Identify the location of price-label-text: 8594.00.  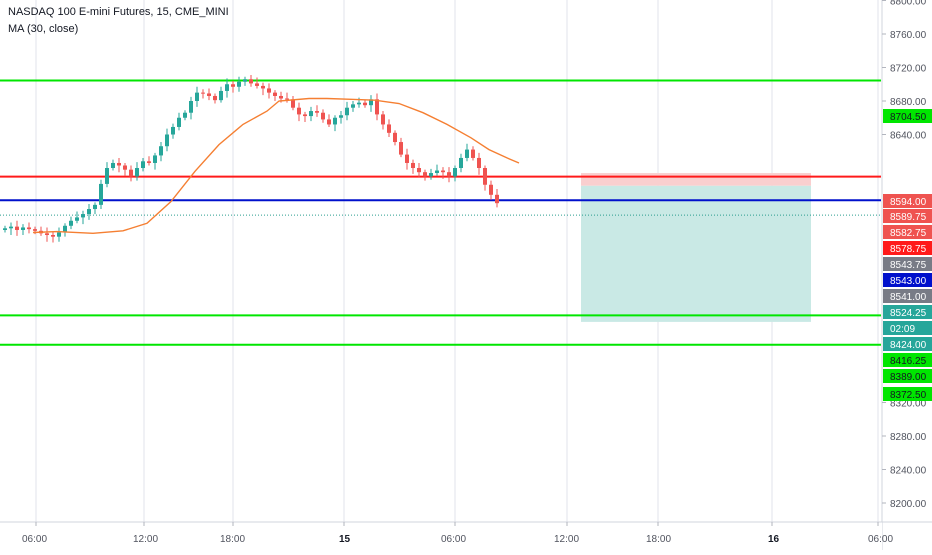
(908, 202).